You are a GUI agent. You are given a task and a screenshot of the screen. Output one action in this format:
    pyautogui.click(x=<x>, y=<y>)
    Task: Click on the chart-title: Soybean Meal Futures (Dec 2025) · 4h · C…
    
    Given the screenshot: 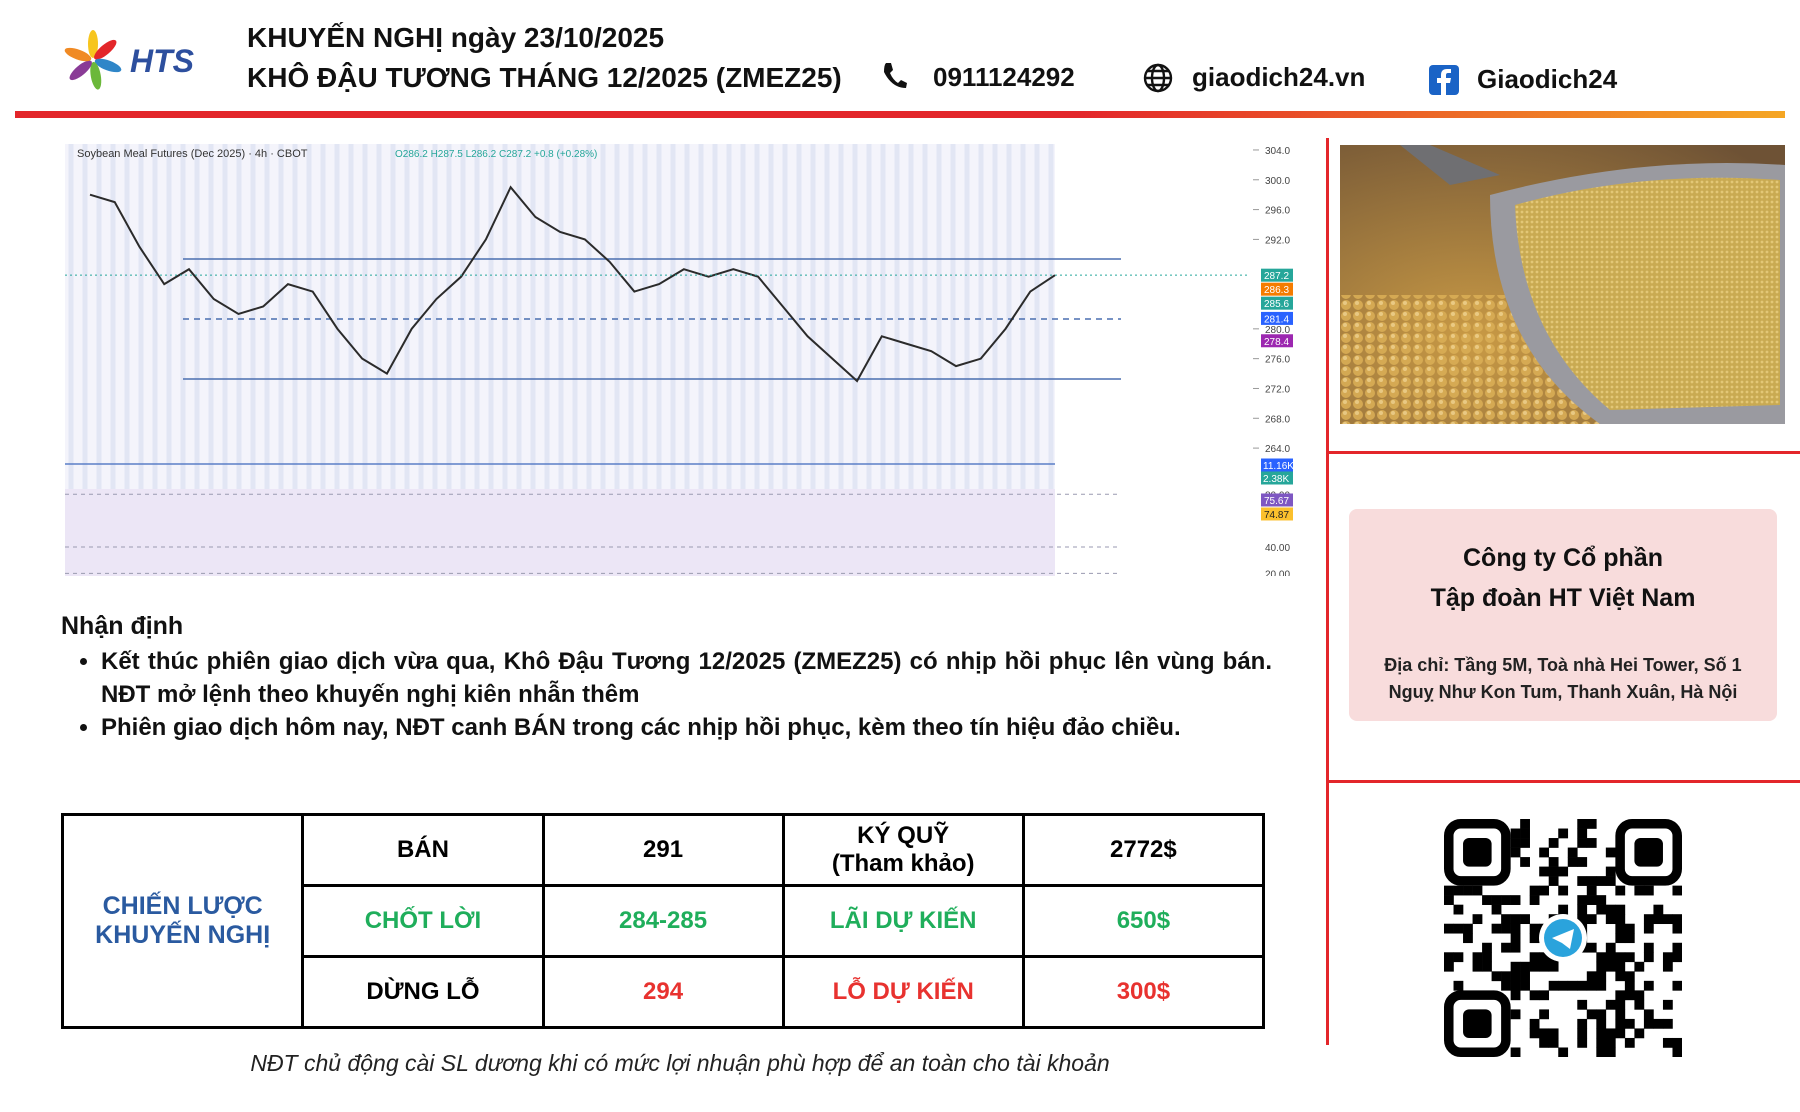 What is the action you would take?
    pyautogui.click(x=192, y=154)
    